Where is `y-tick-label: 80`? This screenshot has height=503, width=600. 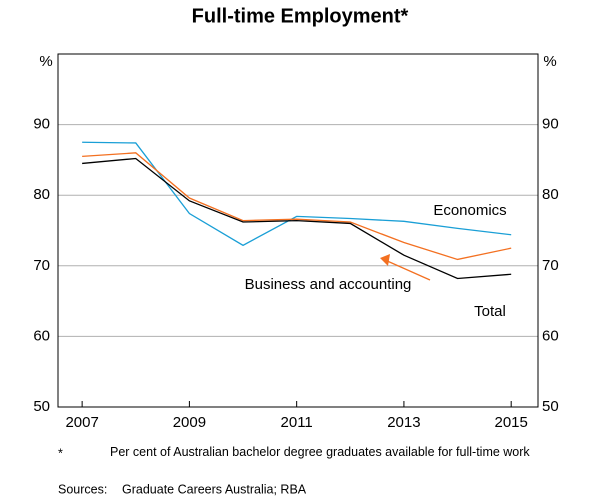 y-tick-label: 80 is located at coordinates (41, 194).